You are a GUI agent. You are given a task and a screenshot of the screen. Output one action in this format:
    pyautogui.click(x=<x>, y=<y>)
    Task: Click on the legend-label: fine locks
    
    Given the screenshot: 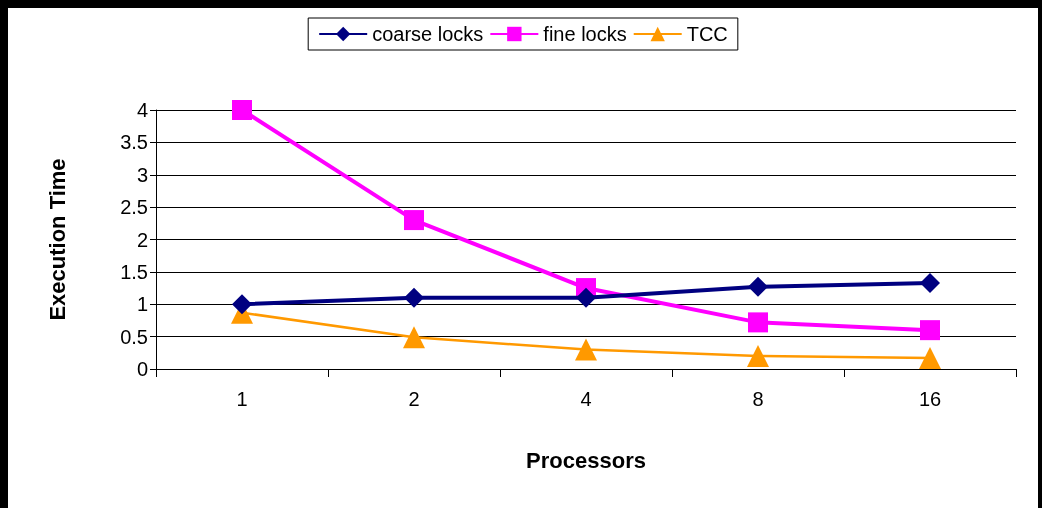 What is the action you would take?
    pyautogui.click(x=585, y=34)
    